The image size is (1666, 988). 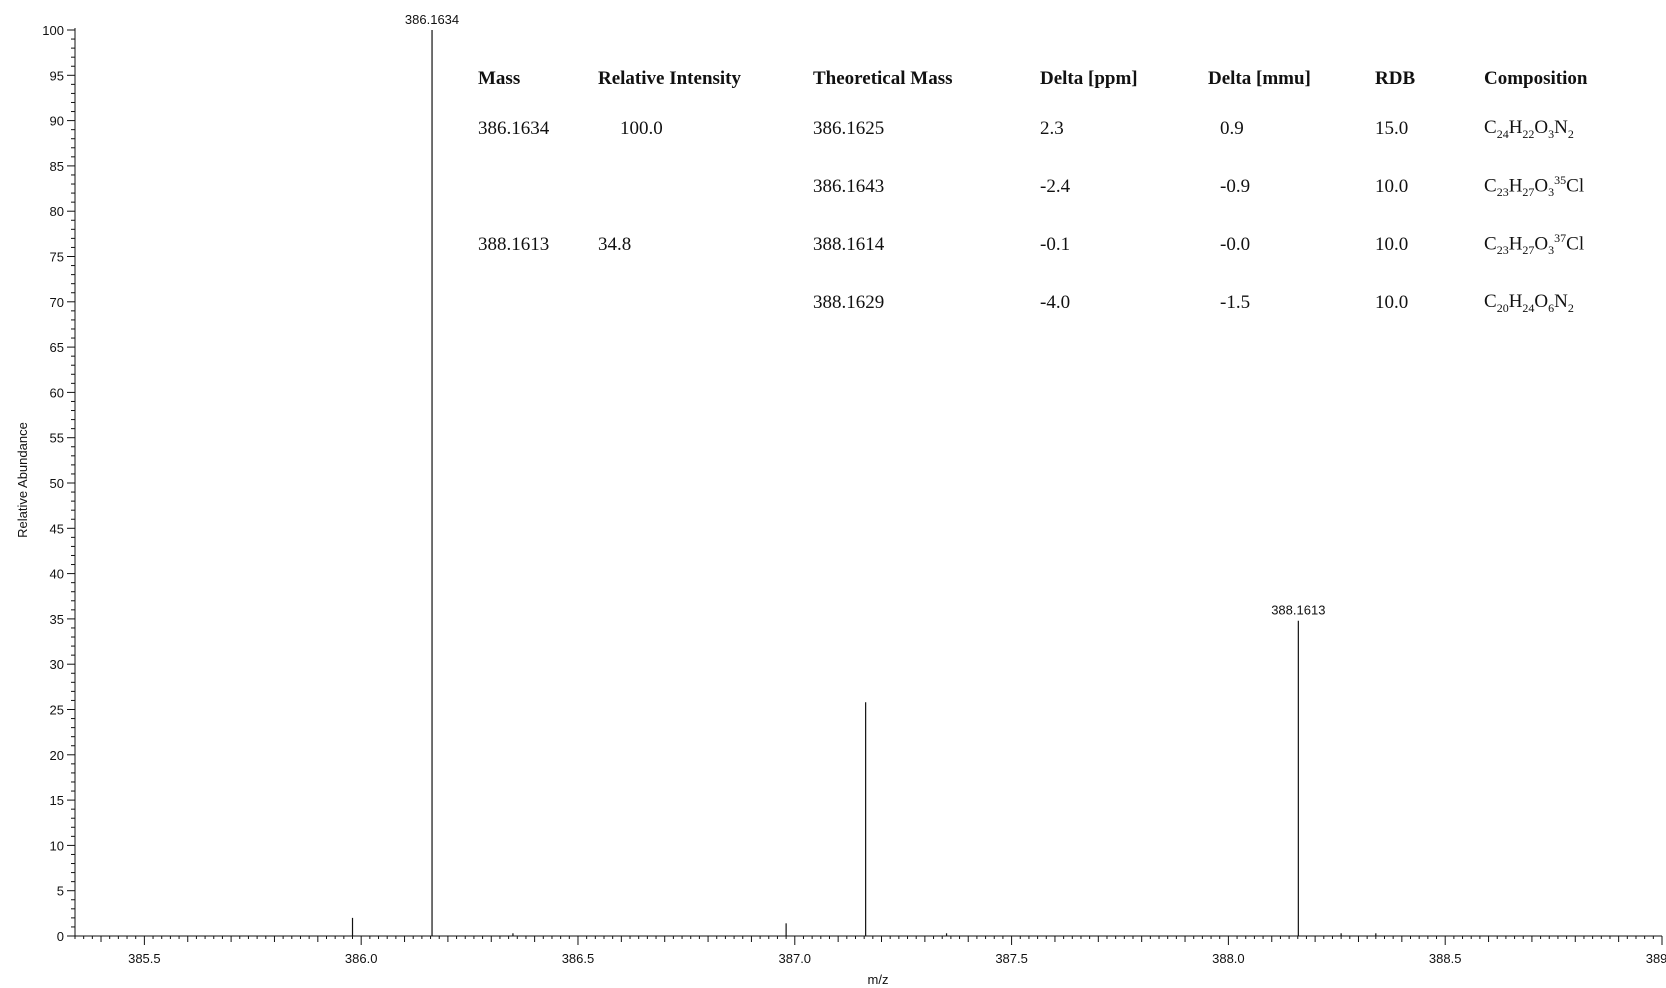 I want to click on cell-delta-mmu: -0.0, so click(x=1235, y=244).